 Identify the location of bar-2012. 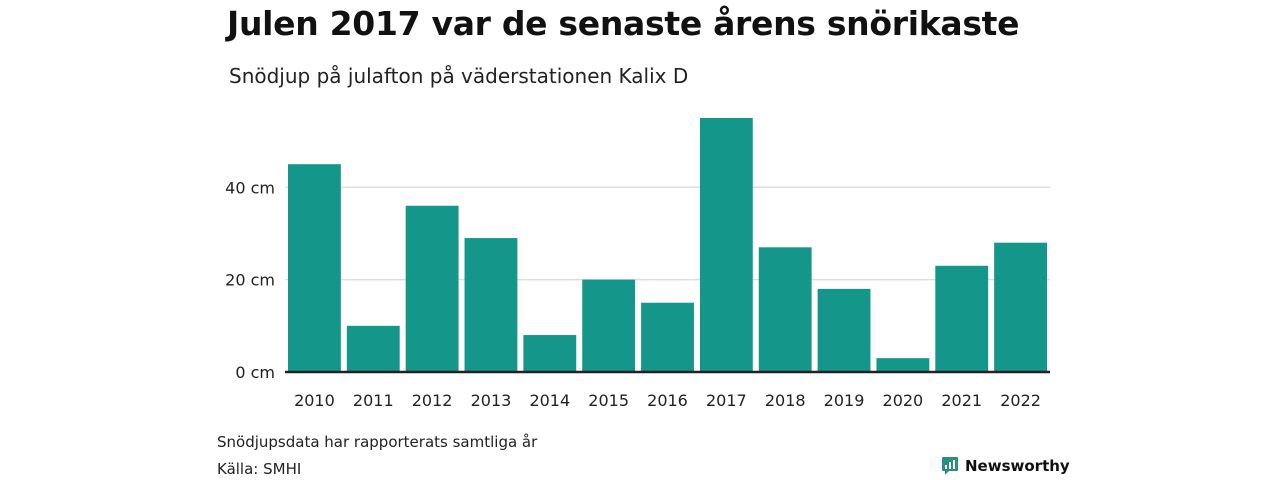
(432, 288).